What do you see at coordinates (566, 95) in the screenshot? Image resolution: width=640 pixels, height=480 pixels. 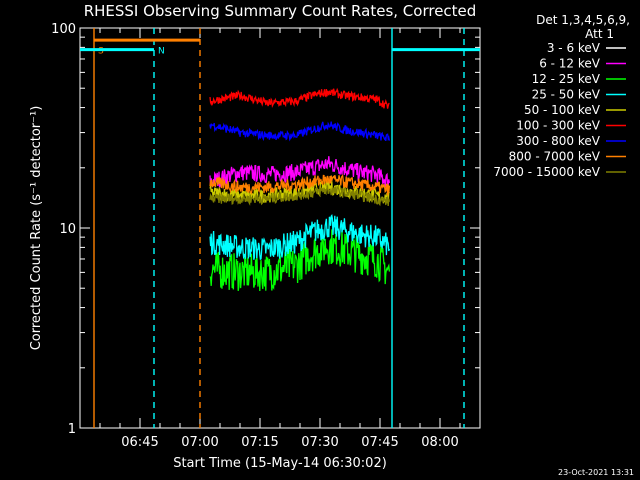 I see `legend-label: 25 - 50 keV` at bounding box center [566, 95].